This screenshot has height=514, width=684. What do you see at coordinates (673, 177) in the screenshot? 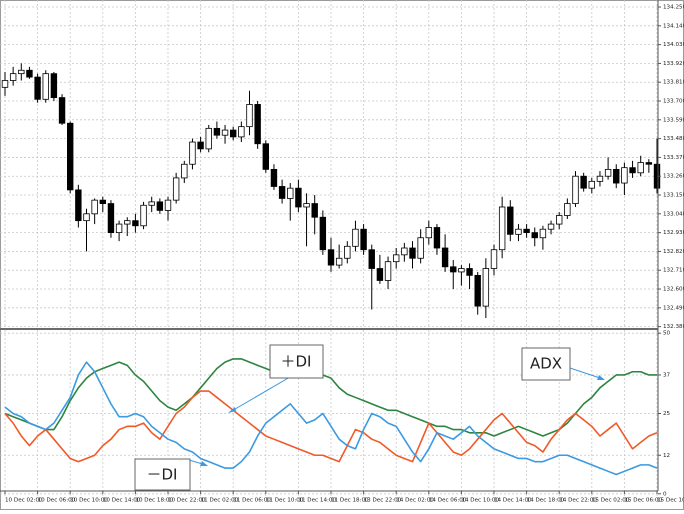
I see `y-tick-label: 133.260` at bounding box center [673, 177].